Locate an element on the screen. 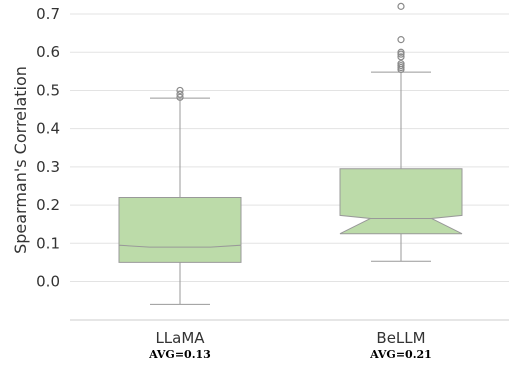  avg-annotation: AVG=0.21 is located at coordinates (400, 354).